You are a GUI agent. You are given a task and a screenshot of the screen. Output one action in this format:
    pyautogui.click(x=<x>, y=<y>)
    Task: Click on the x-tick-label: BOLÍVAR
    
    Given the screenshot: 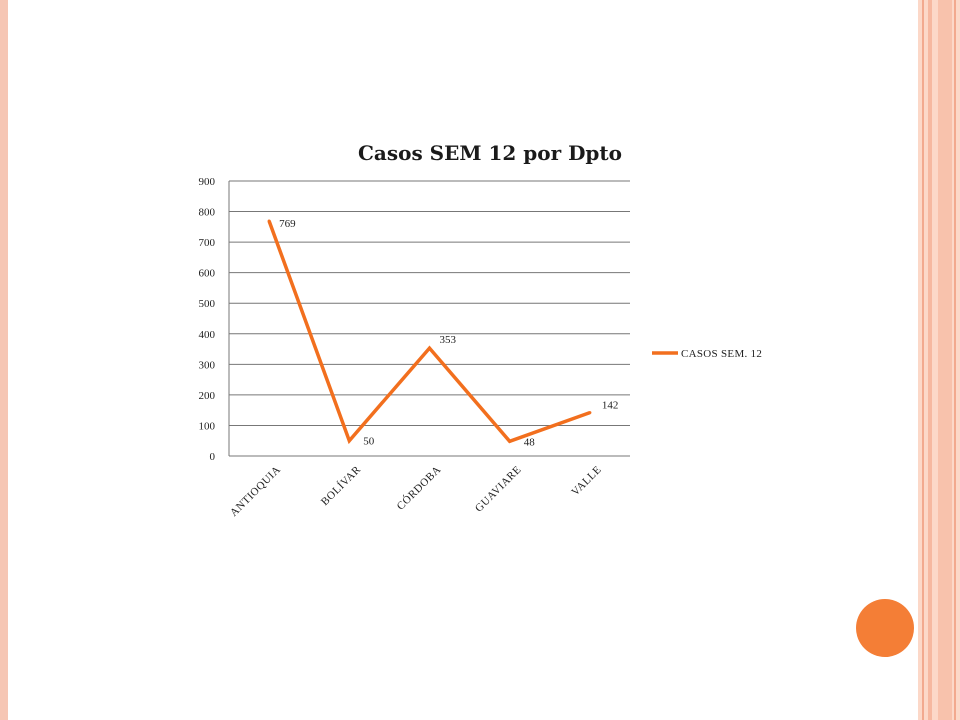 What is the action you would take?
    pyautogui.click(x=341, y=486)
    